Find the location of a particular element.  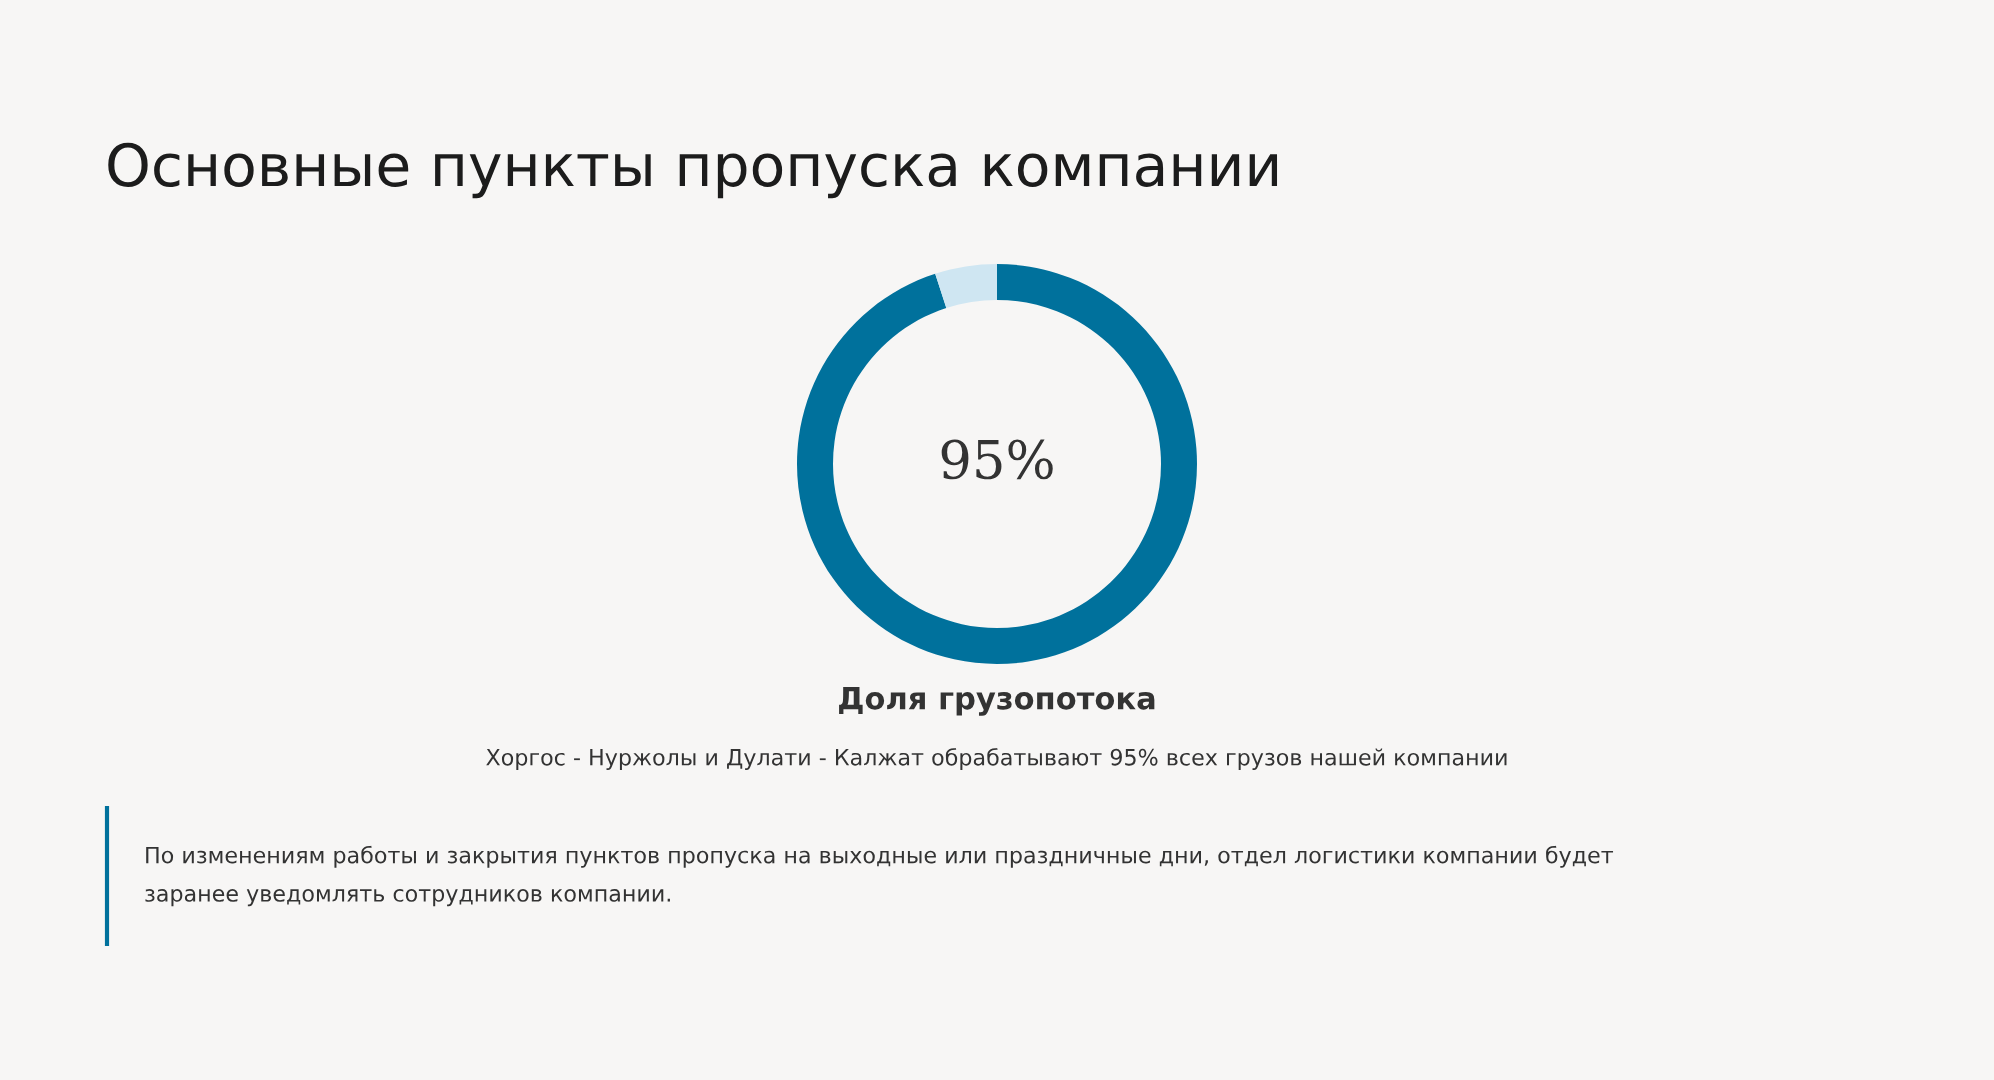

chart-title: Основные пункты пропуска компании is located at coordinates (693, 170).